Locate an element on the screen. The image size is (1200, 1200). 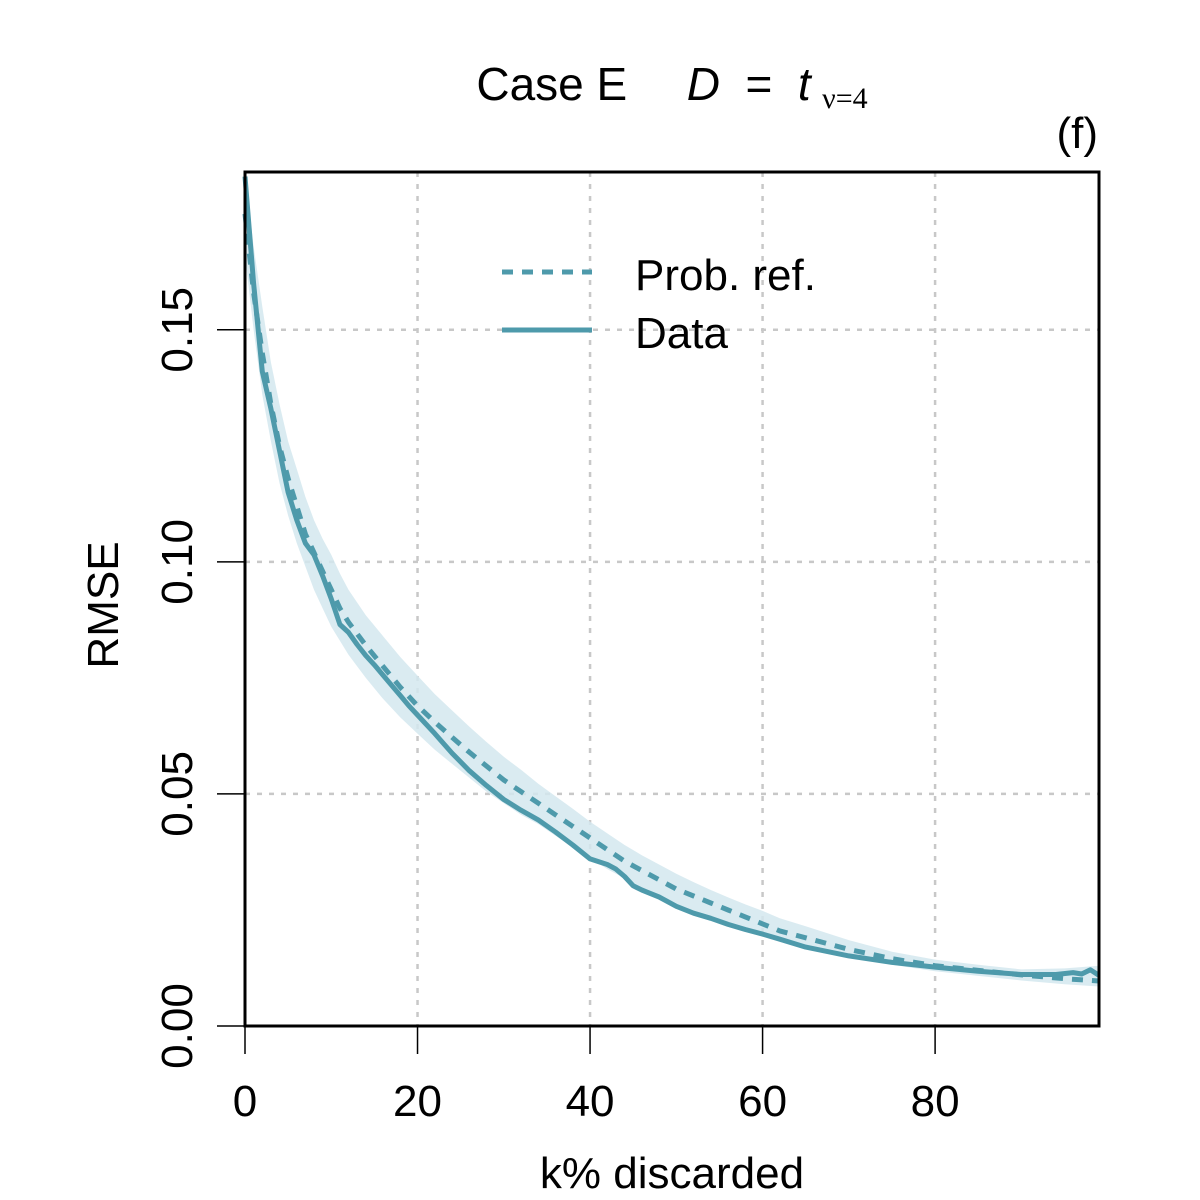
title-case: Case E is located at coordinates (551, 84).